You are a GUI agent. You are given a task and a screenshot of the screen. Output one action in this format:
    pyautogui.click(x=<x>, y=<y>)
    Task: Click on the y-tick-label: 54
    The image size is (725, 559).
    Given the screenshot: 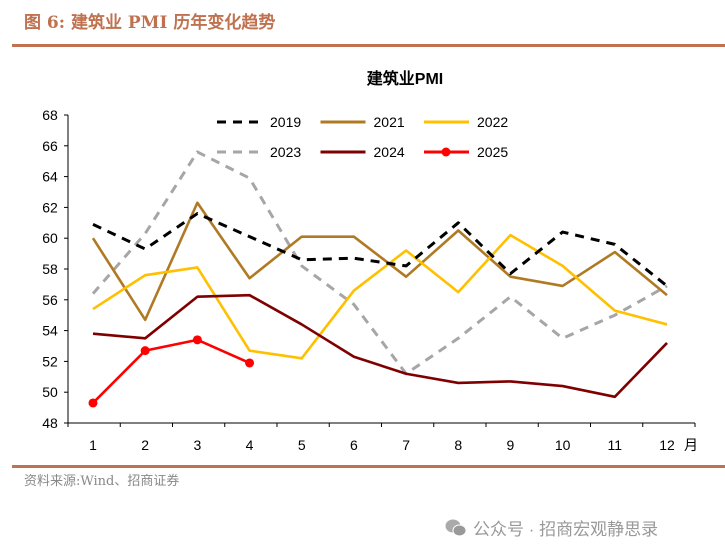 What is the action you would take?
    pyautogui.click(x=50, y=331)
    